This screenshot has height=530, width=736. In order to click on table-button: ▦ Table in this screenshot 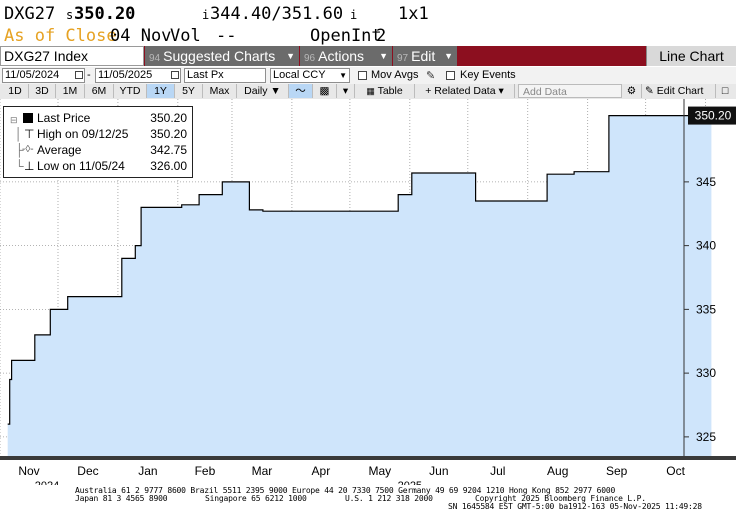, I will do `click(385, 91)`.